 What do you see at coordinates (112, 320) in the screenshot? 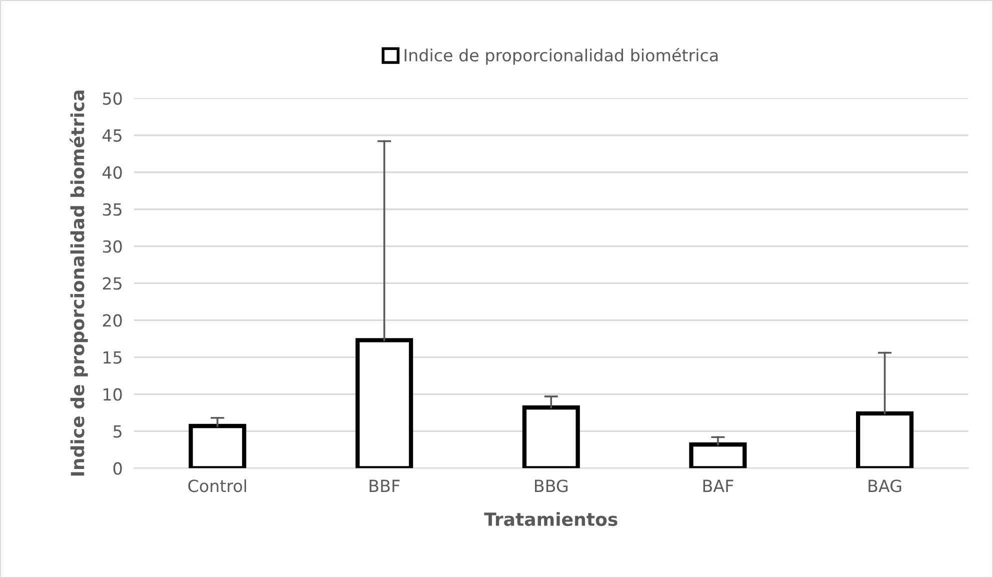
I see `y-tick-label: 20` at bounding box center [112, 320].